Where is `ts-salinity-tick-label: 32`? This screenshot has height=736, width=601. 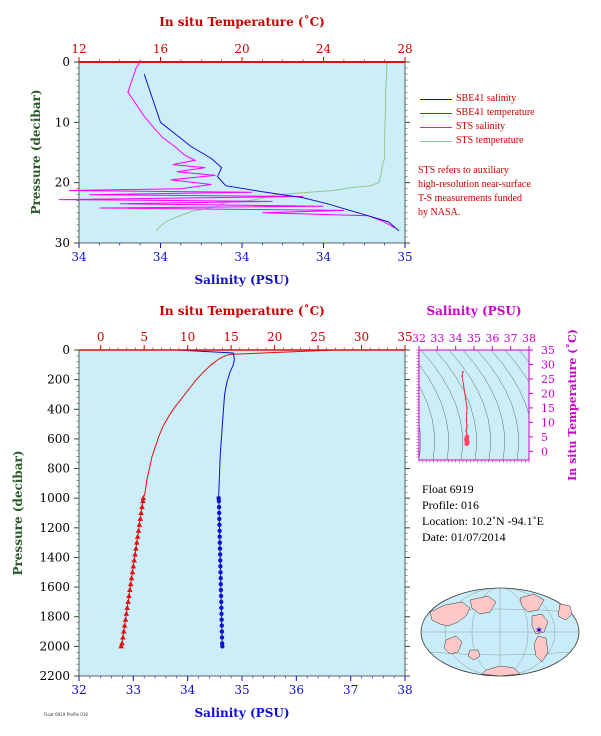
ts-salinity-tick-label: 32 is located at coordinates (419, 338).